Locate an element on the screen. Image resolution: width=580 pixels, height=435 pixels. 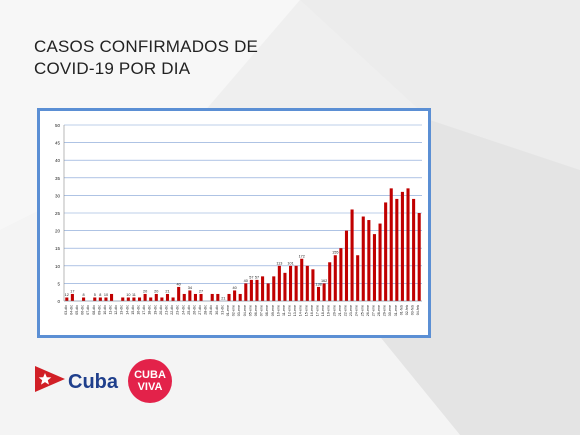
x-tick-label: 04-feb is located at coordinates (418, 310).